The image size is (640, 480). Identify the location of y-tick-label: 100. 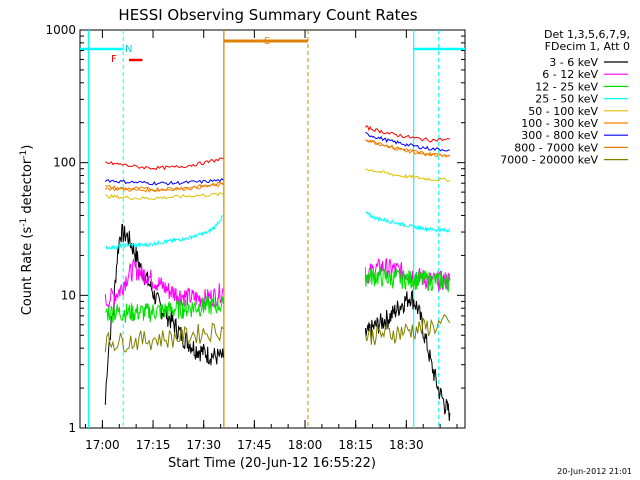
(64, 163).